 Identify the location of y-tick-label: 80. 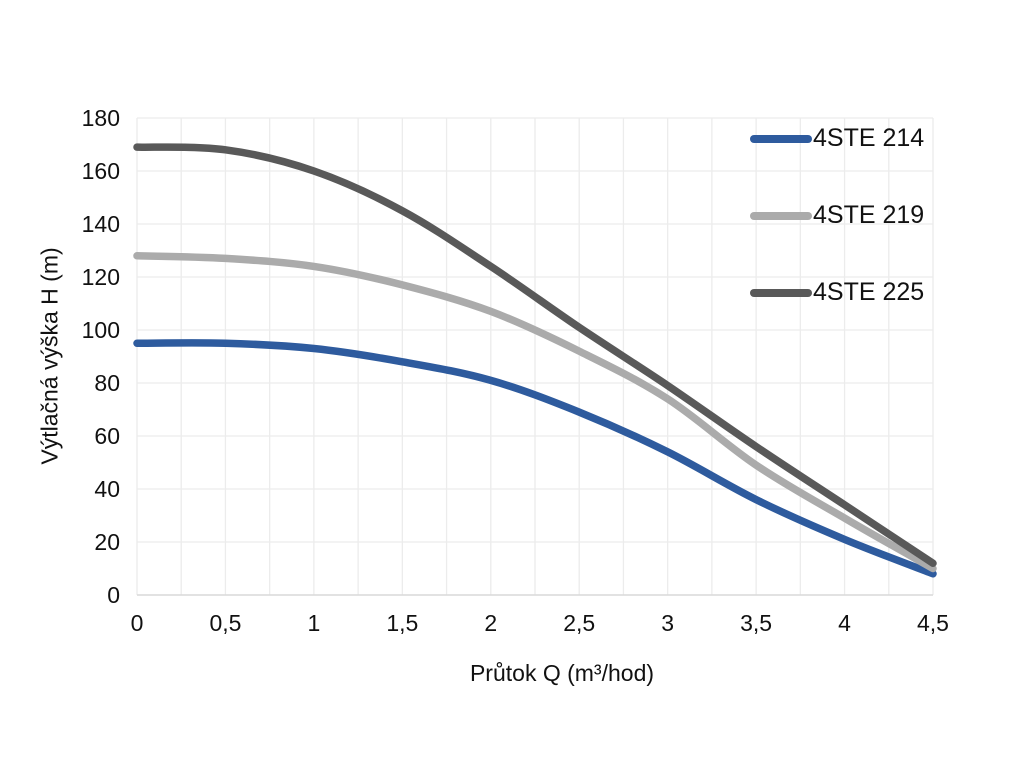
(107, 383).